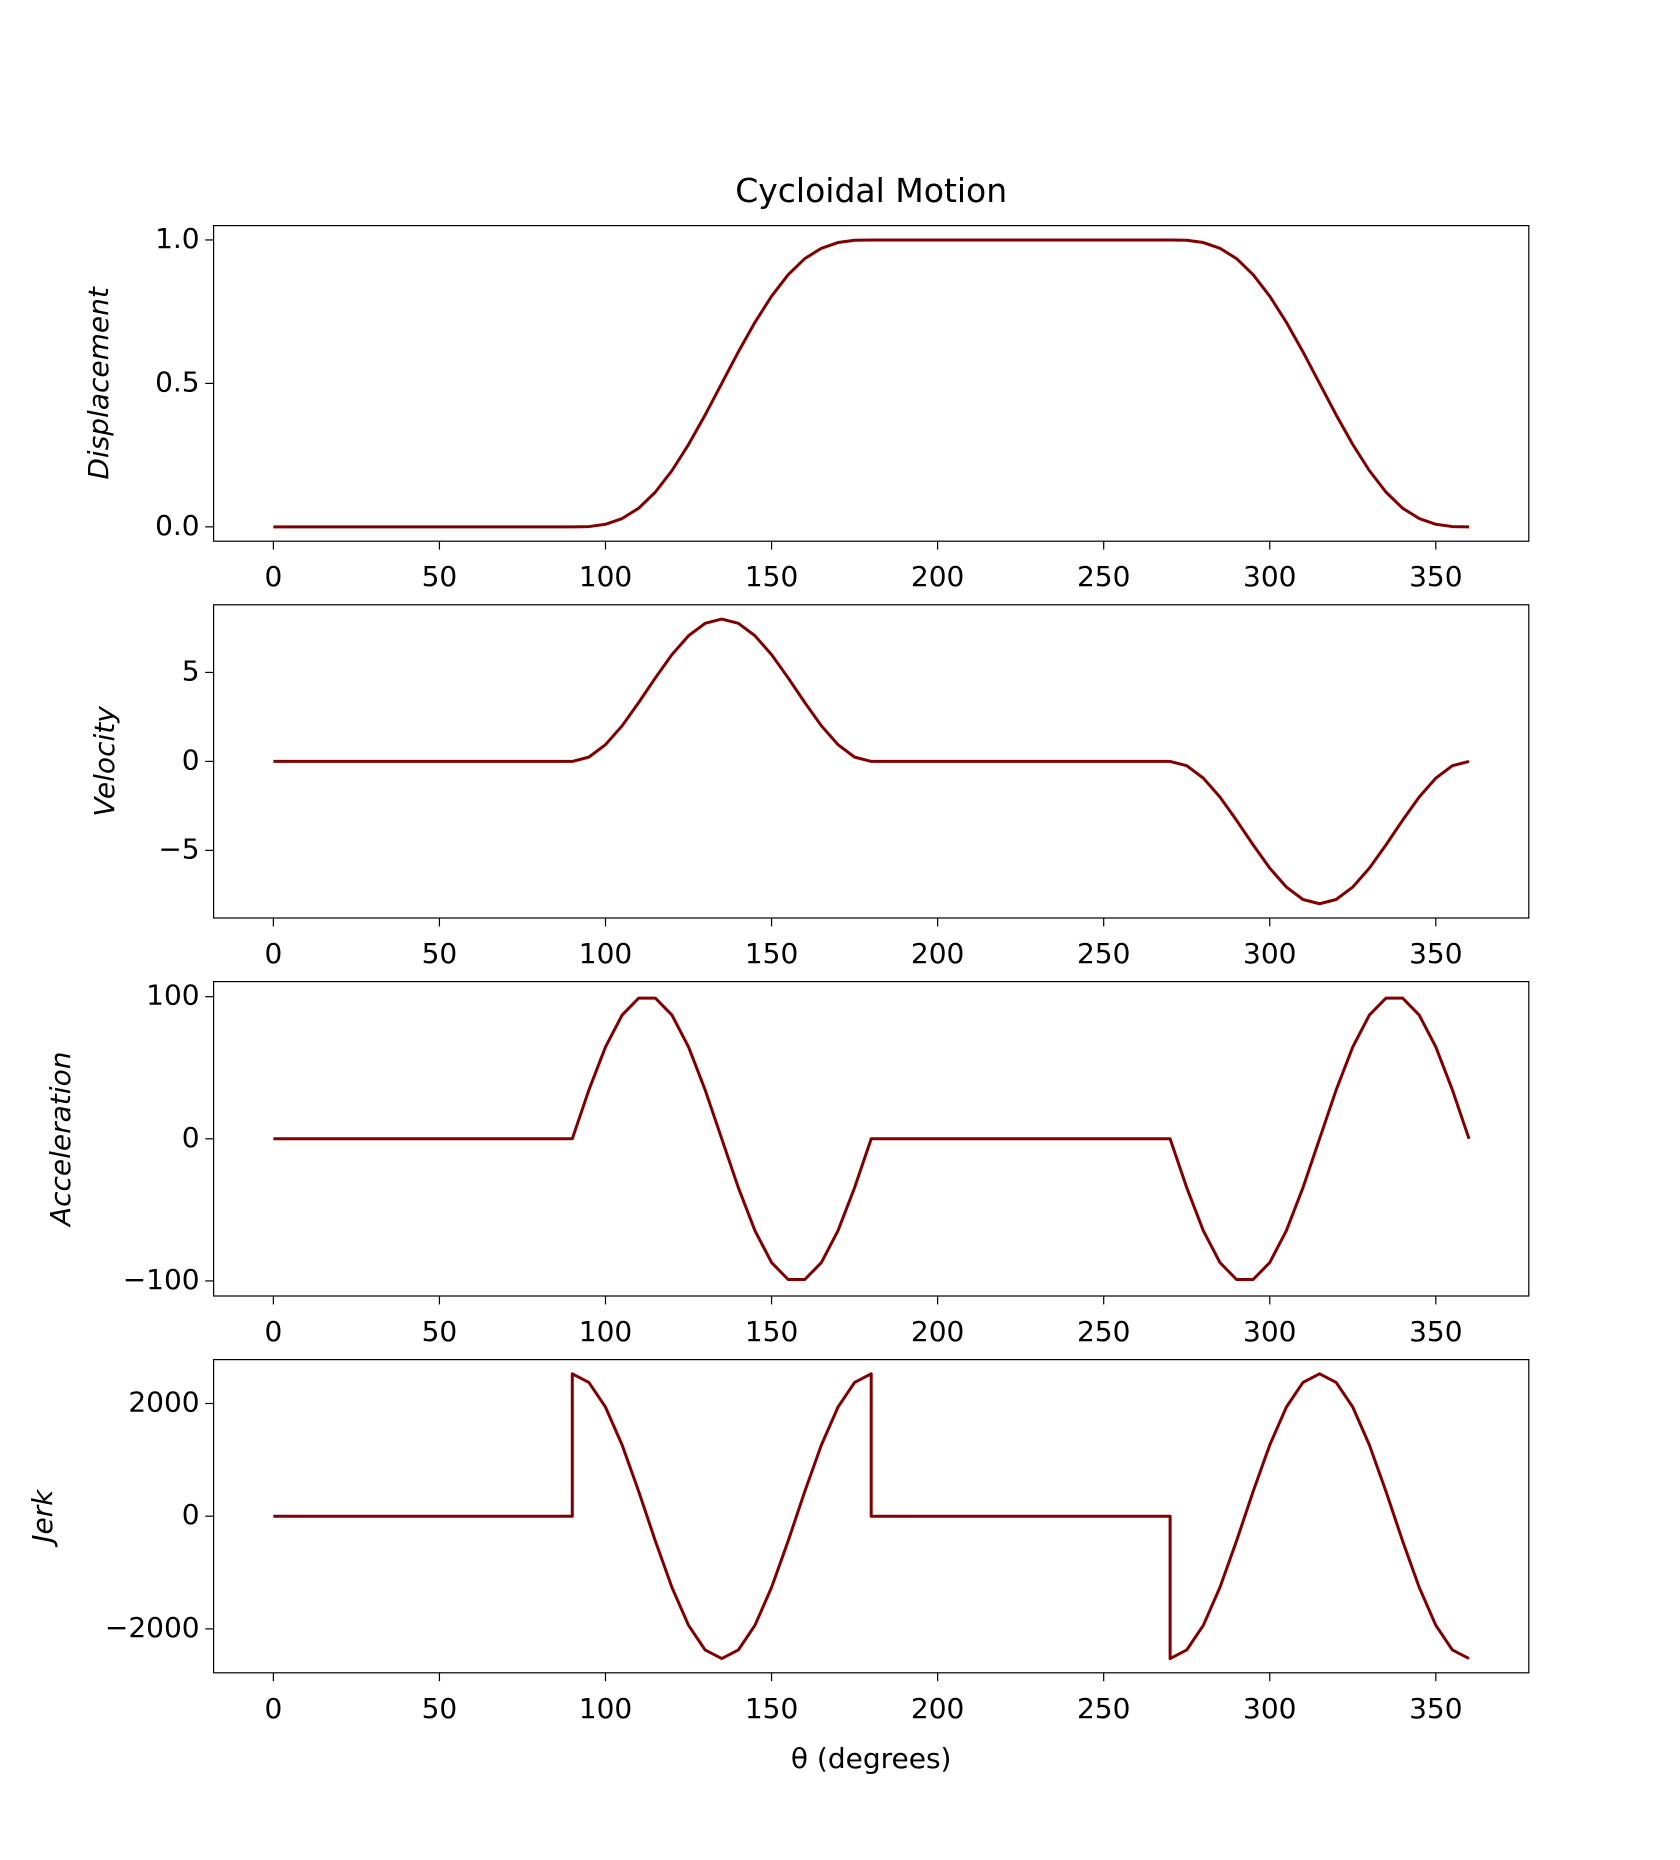 This screenshot has width=1680, height=1860. Describe the element at coordinates (177, 238) in the screenshot. I see `y-tick-label: 1.0` at that location.